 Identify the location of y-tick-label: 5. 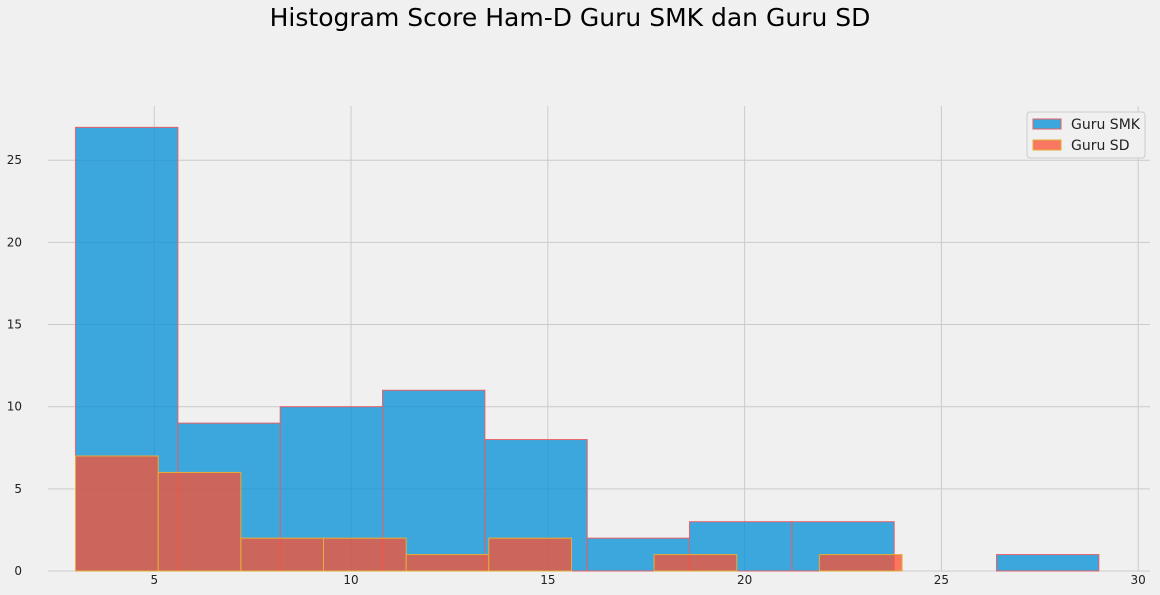
(18, 489).